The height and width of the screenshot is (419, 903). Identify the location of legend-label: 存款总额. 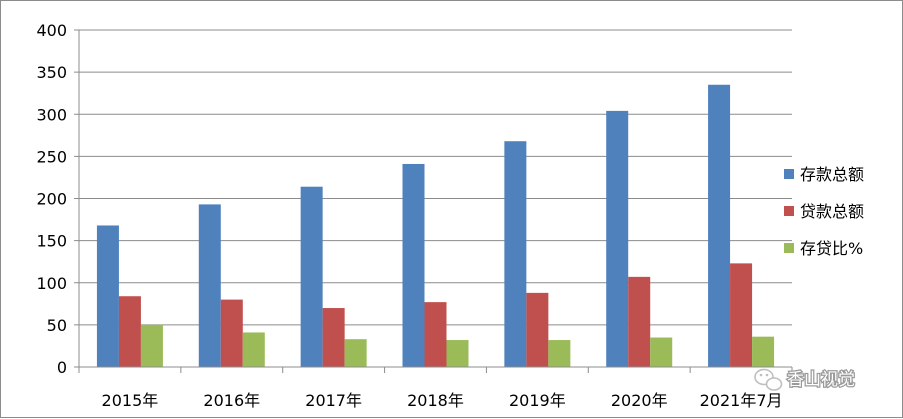
(832, 174).